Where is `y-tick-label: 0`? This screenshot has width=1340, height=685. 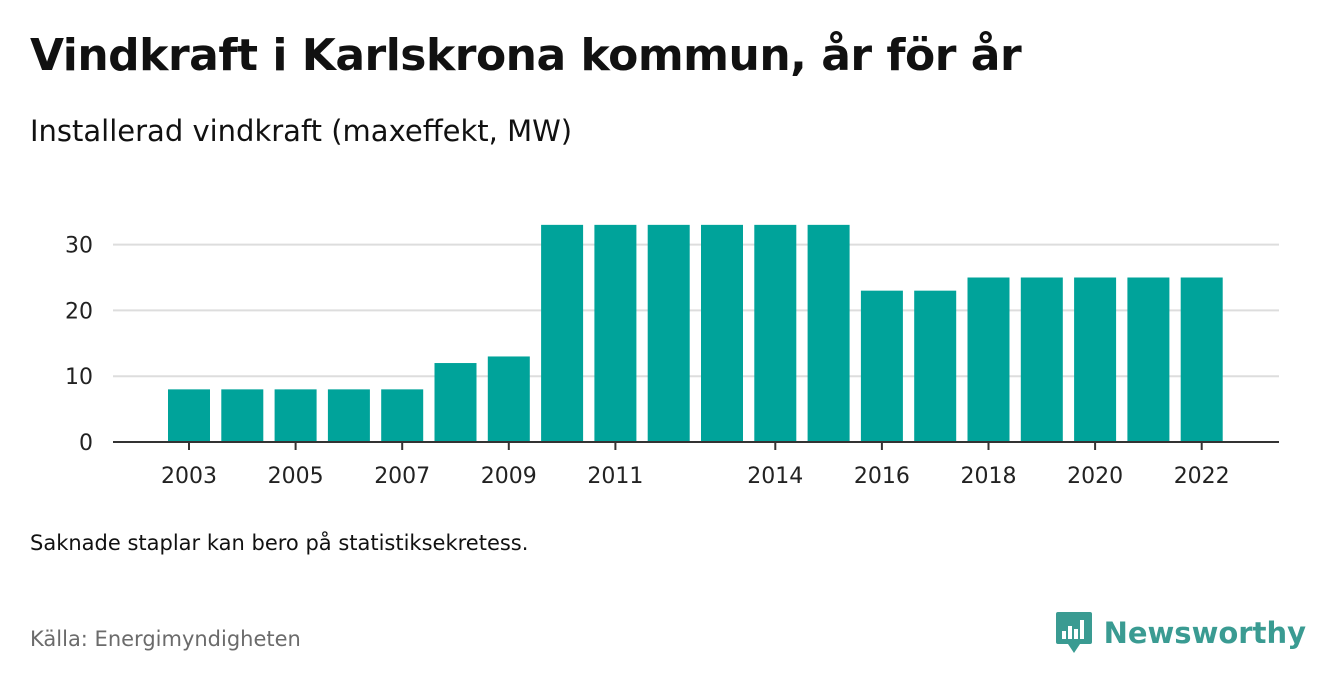
y-tick-label: 0 is located at coordinates (86, 443).